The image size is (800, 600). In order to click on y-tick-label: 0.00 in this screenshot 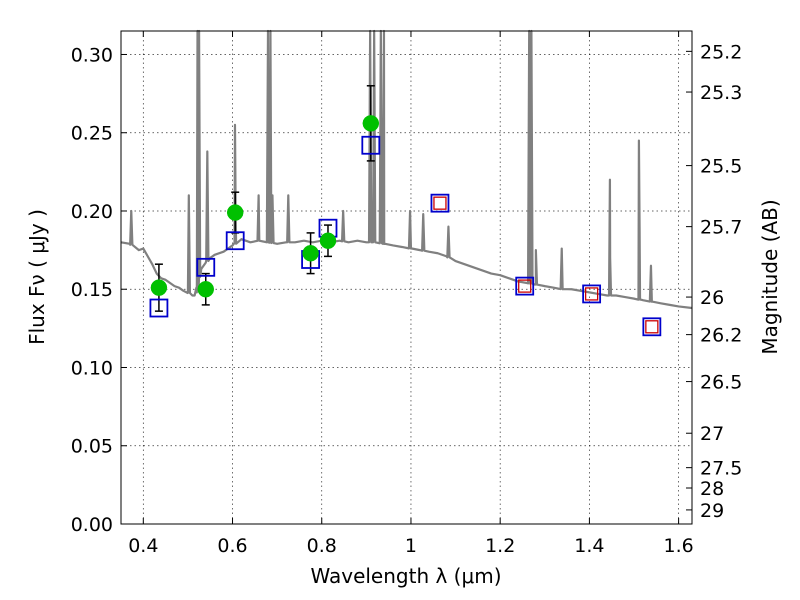, I will do `click(92, 525)`.